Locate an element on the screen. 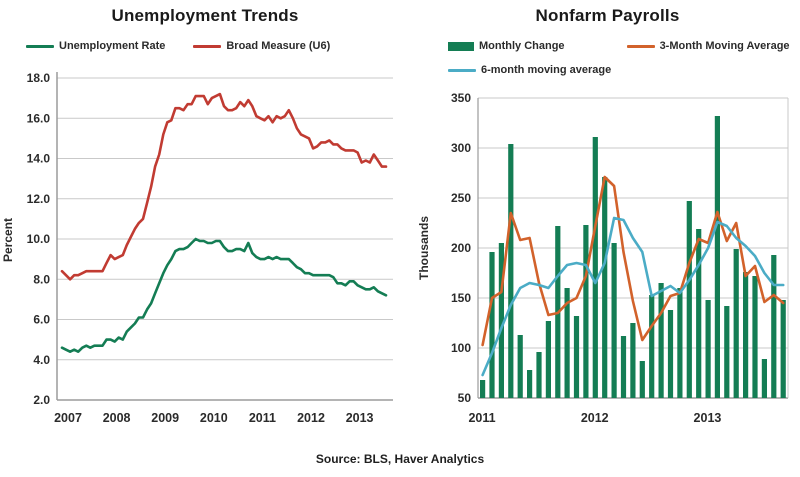 This screenshot has height=477, width=800. y-tick-label: 18.0 is located at coordinates (39, 78).